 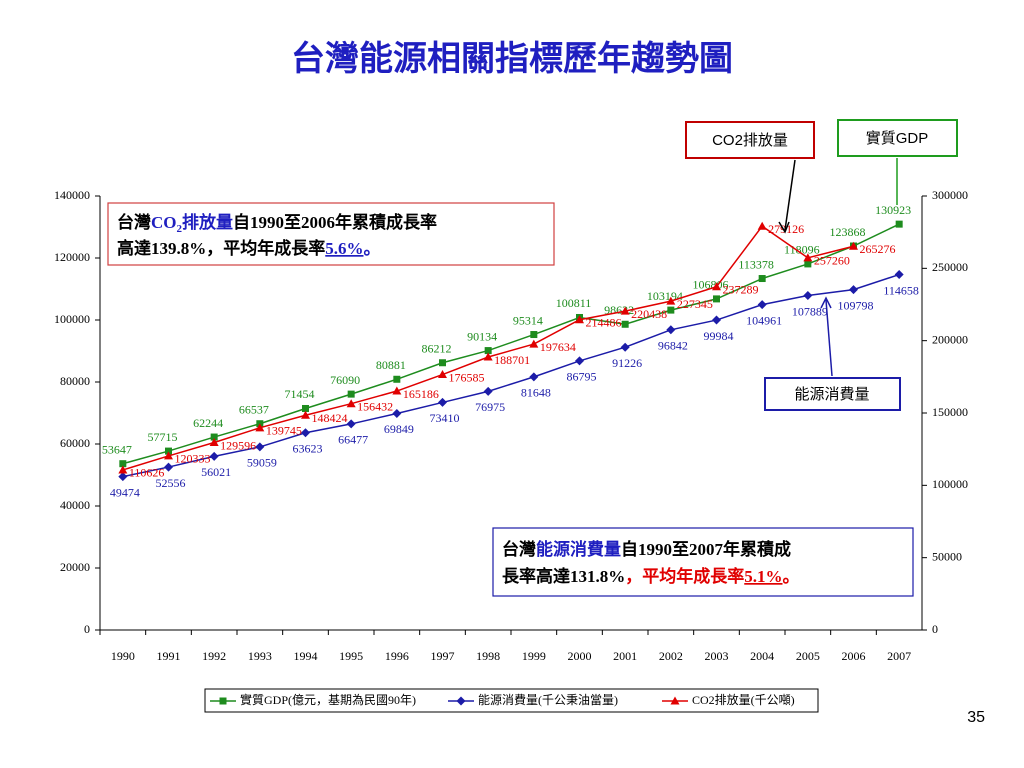 I want to click on callout-label: 實質GDP, so click(x=897, y=138).